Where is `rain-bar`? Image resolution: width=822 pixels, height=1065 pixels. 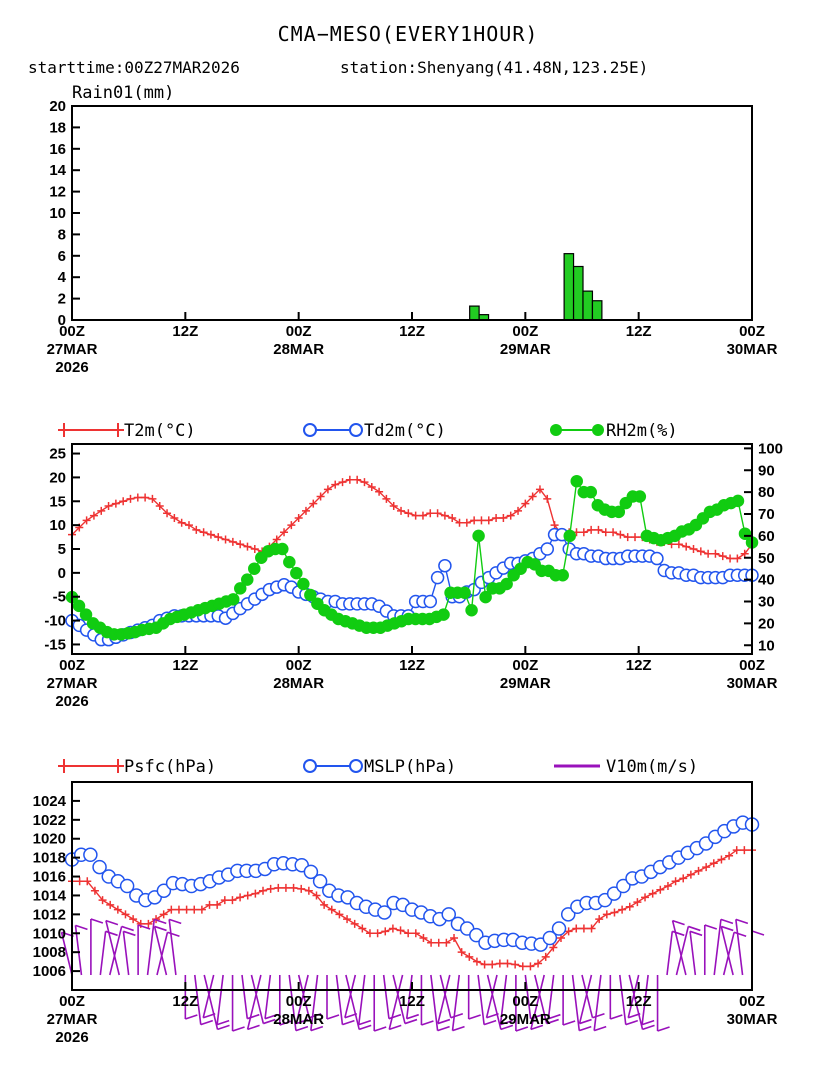
rain-bar is located at coordinates (569, 287).